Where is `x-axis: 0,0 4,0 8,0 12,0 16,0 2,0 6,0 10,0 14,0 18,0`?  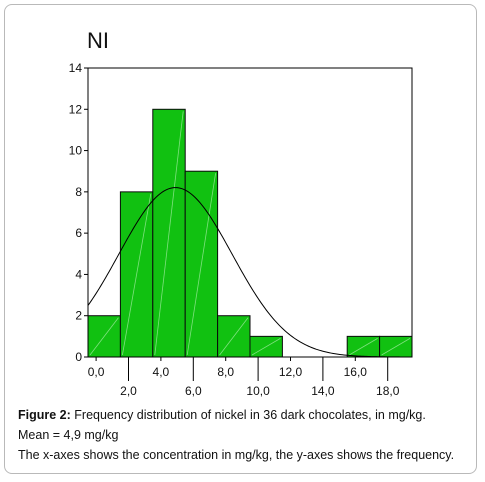
x-axis: 0,0 4,0 8,0 12,0 16,0 2,0 6,0 10,0 14,0 18,0 is located at coordinates (244, 377).